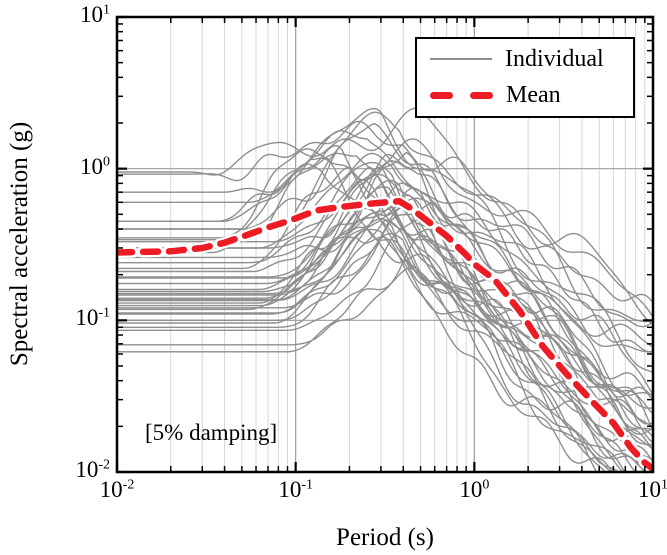  What do you see at coordinates (461, 96) in the screenshot?
I see `mean-dash-swatch` at bounding box center [461, 96].